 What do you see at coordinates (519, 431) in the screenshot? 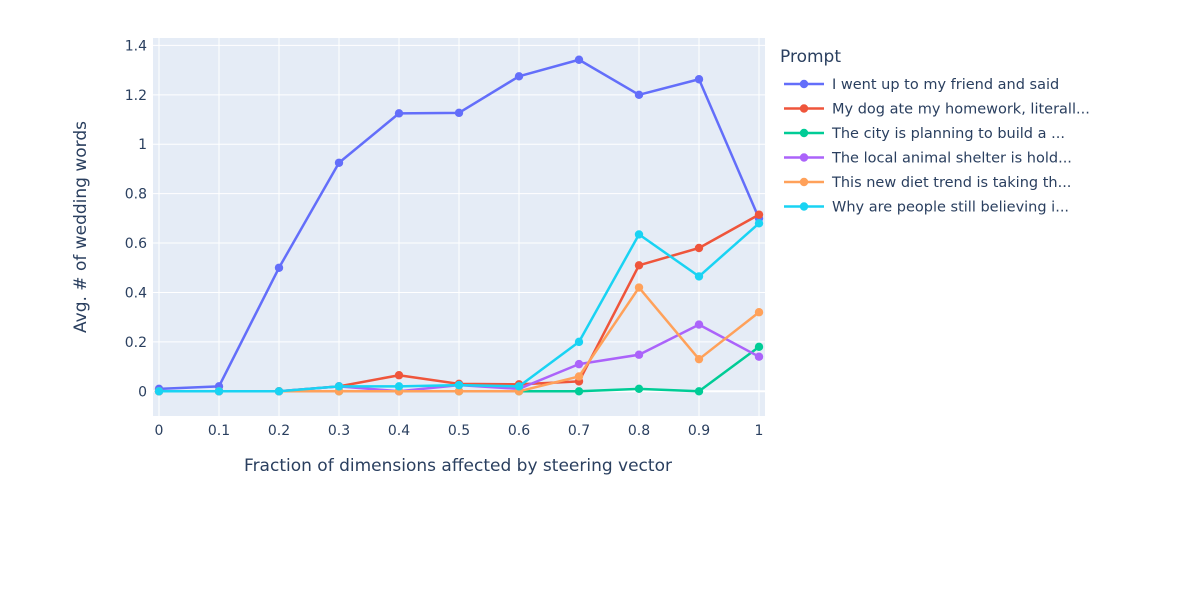
I see `x-tick-label: 0.6` at bounding box center [519, 431].